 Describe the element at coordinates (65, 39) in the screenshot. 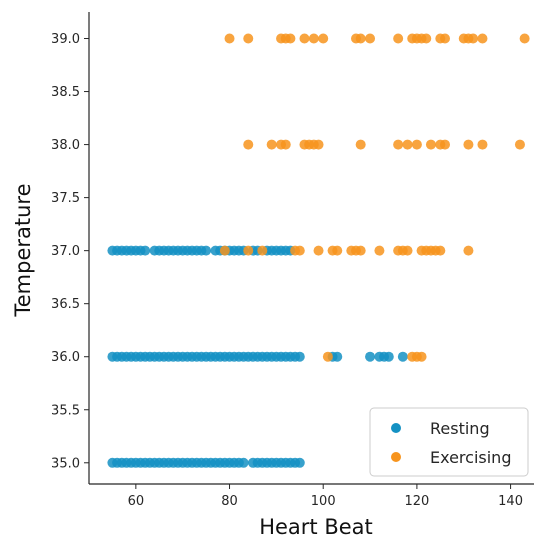

I see `y-tick-label-39.0: 39.0` at that location.